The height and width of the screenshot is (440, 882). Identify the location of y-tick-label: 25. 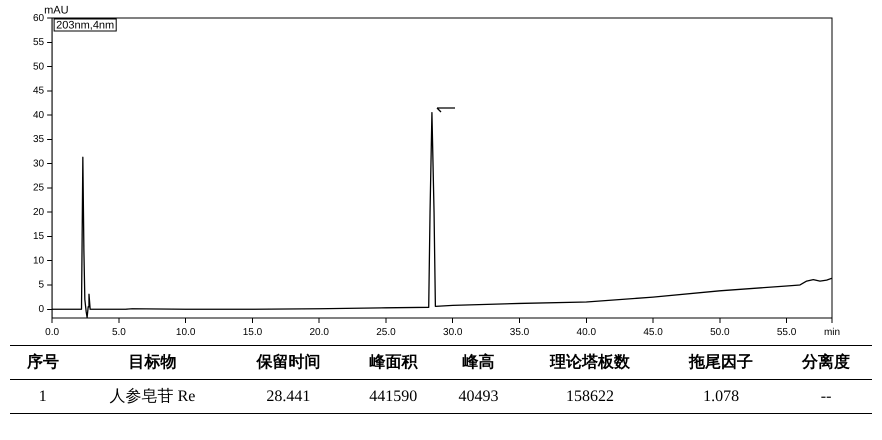
(39, 188).